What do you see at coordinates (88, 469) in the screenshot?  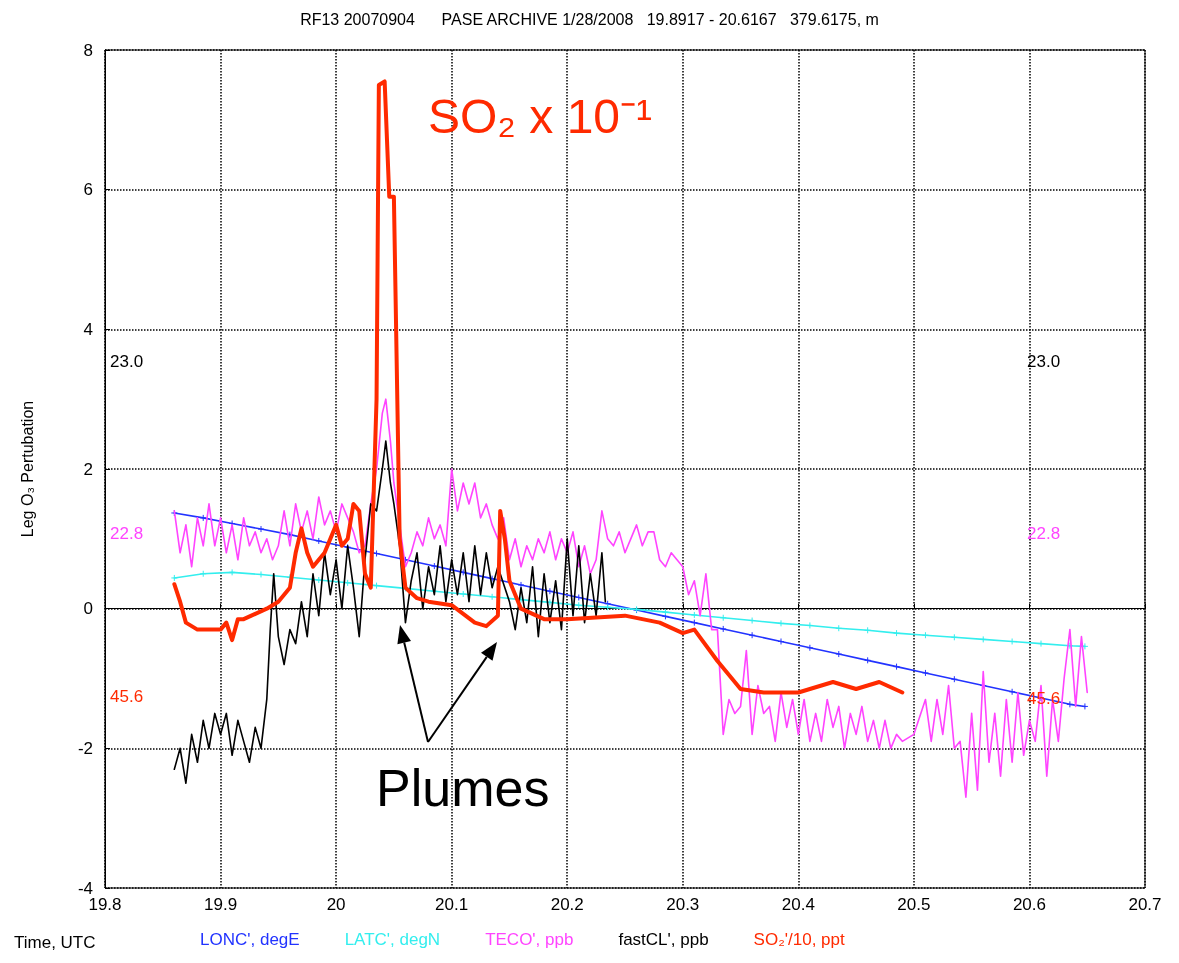 I see `y-tick-label: 2` at bounding box center [88, 469].